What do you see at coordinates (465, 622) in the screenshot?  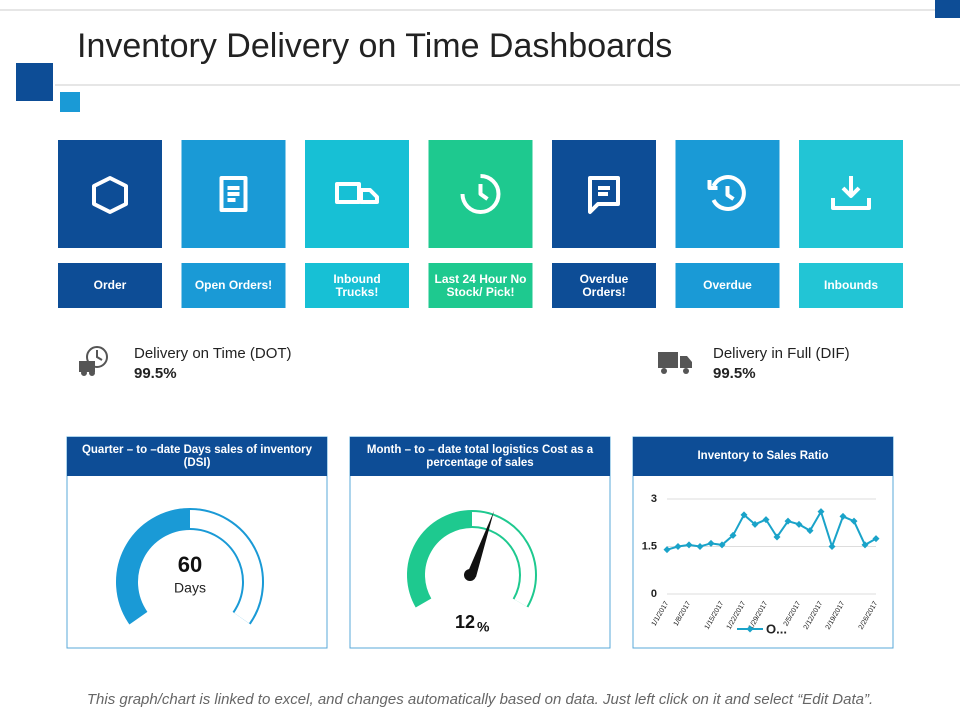 I see `gauge-value: 12` at bounding box center [465, 622].